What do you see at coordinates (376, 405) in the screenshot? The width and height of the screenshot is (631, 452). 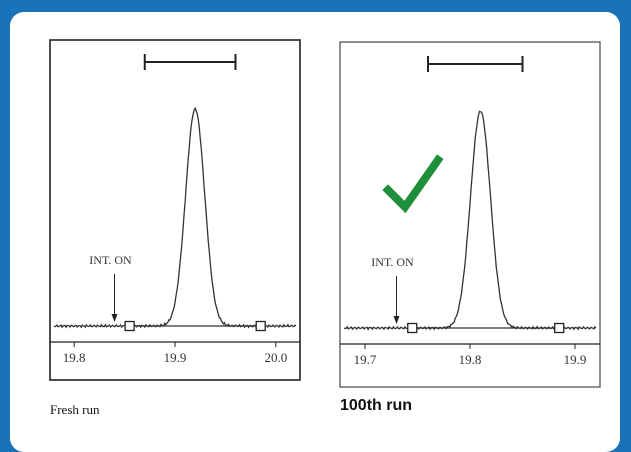 I see `panel-caption: 100th run` at bounding box center [376, 405].